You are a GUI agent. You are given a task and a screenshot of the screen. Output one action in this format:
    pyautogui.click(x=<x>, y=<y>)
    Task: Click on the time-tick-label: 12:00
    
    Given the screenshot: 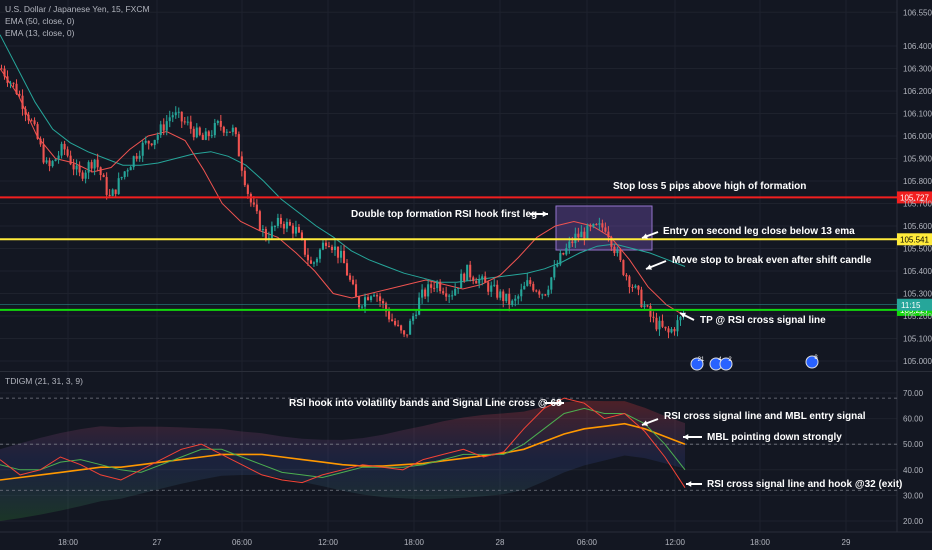 What is the action you would take?
    pyautogui.click(x=675, y=542)
    